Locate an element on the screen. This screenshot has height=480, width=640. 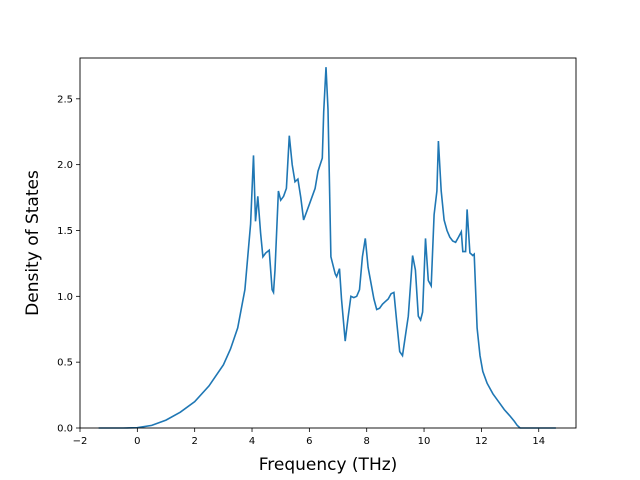
x-tick-label: 8 is located at coordinates (367, 441).